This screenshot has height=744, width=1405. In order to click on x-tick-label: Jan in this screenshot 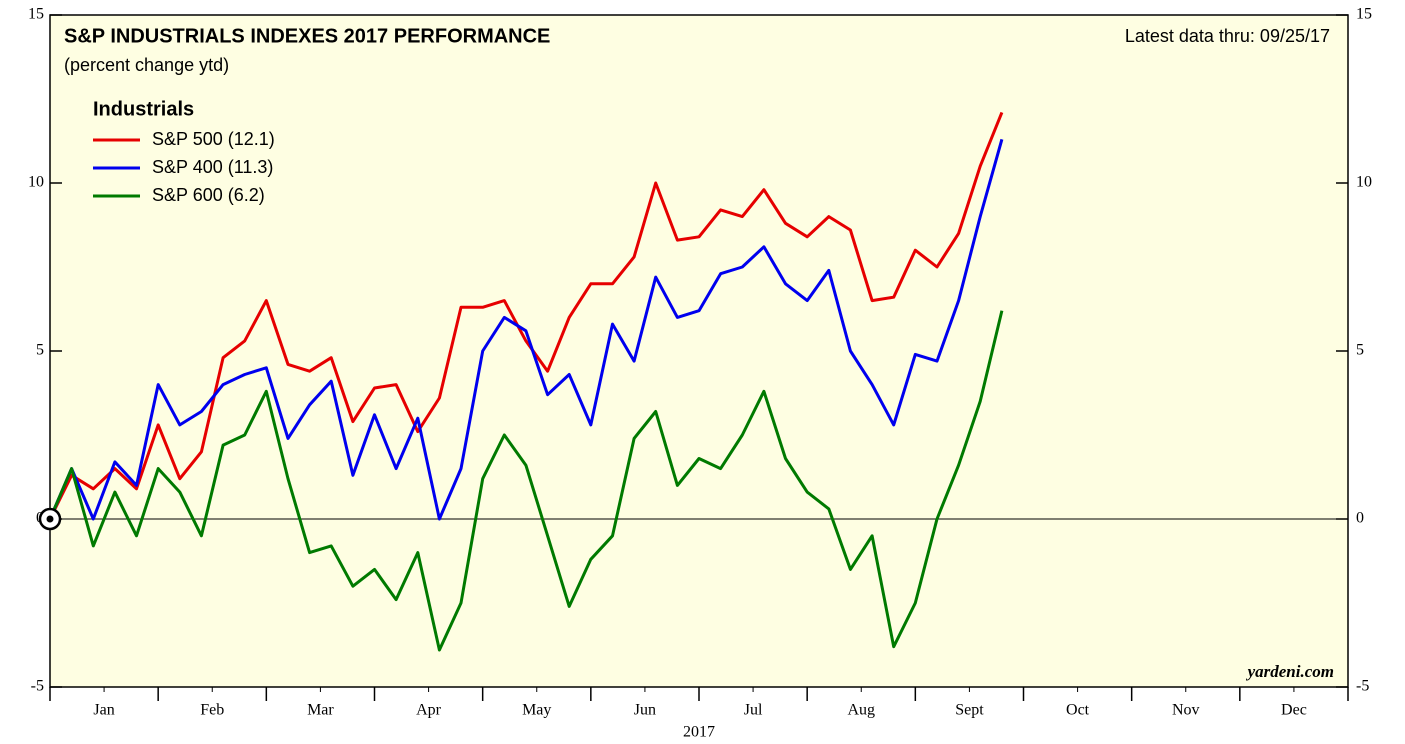, I will do `click(103, 710)`.